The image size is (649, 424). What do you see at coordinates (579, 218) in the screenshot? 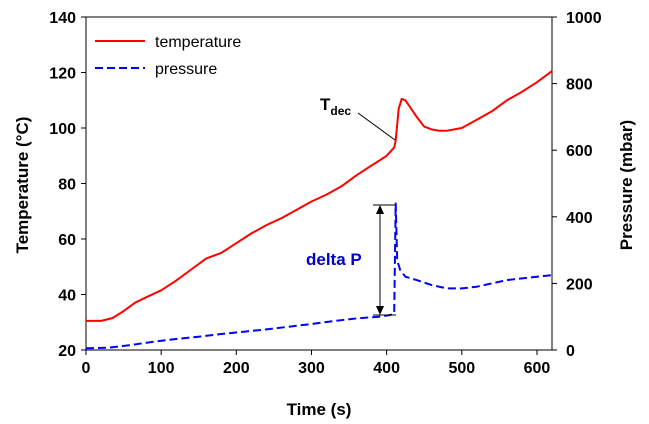
I see `y2-tick-label: 400` at bounding box center [579, 218].